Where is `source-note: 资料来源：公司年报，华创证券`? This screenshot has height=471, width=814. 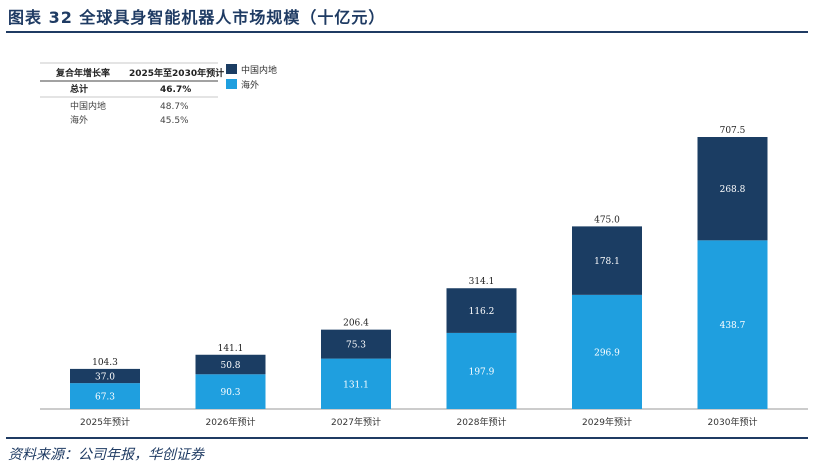
source-note: 资料来源：公司年报，华创证券 is located at coordinates (106, 455).